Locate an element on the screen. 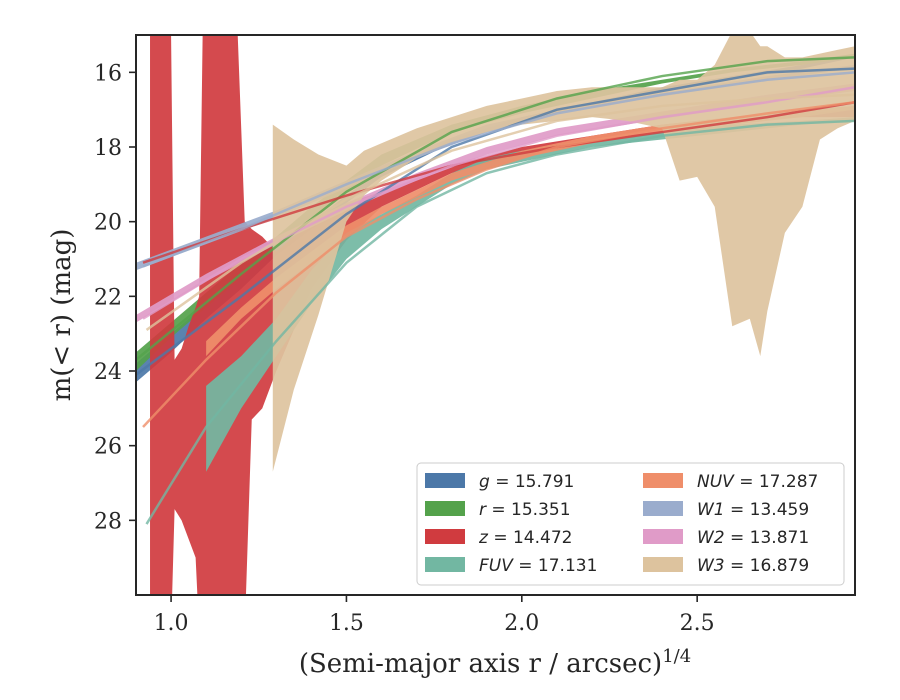  legend-label-w1: W1 = 13.459 is located at coordinates (753, 510).